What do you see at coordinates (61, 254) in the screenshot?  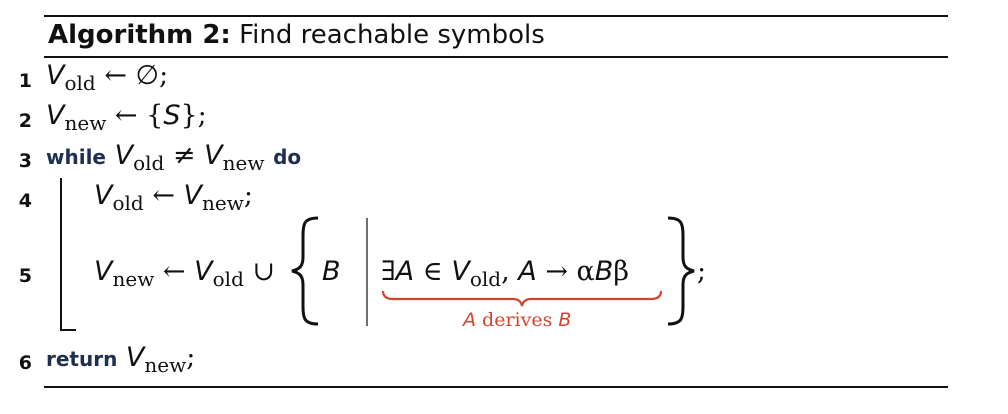 I see `while-block-bar` at bounding box center [61, 254].